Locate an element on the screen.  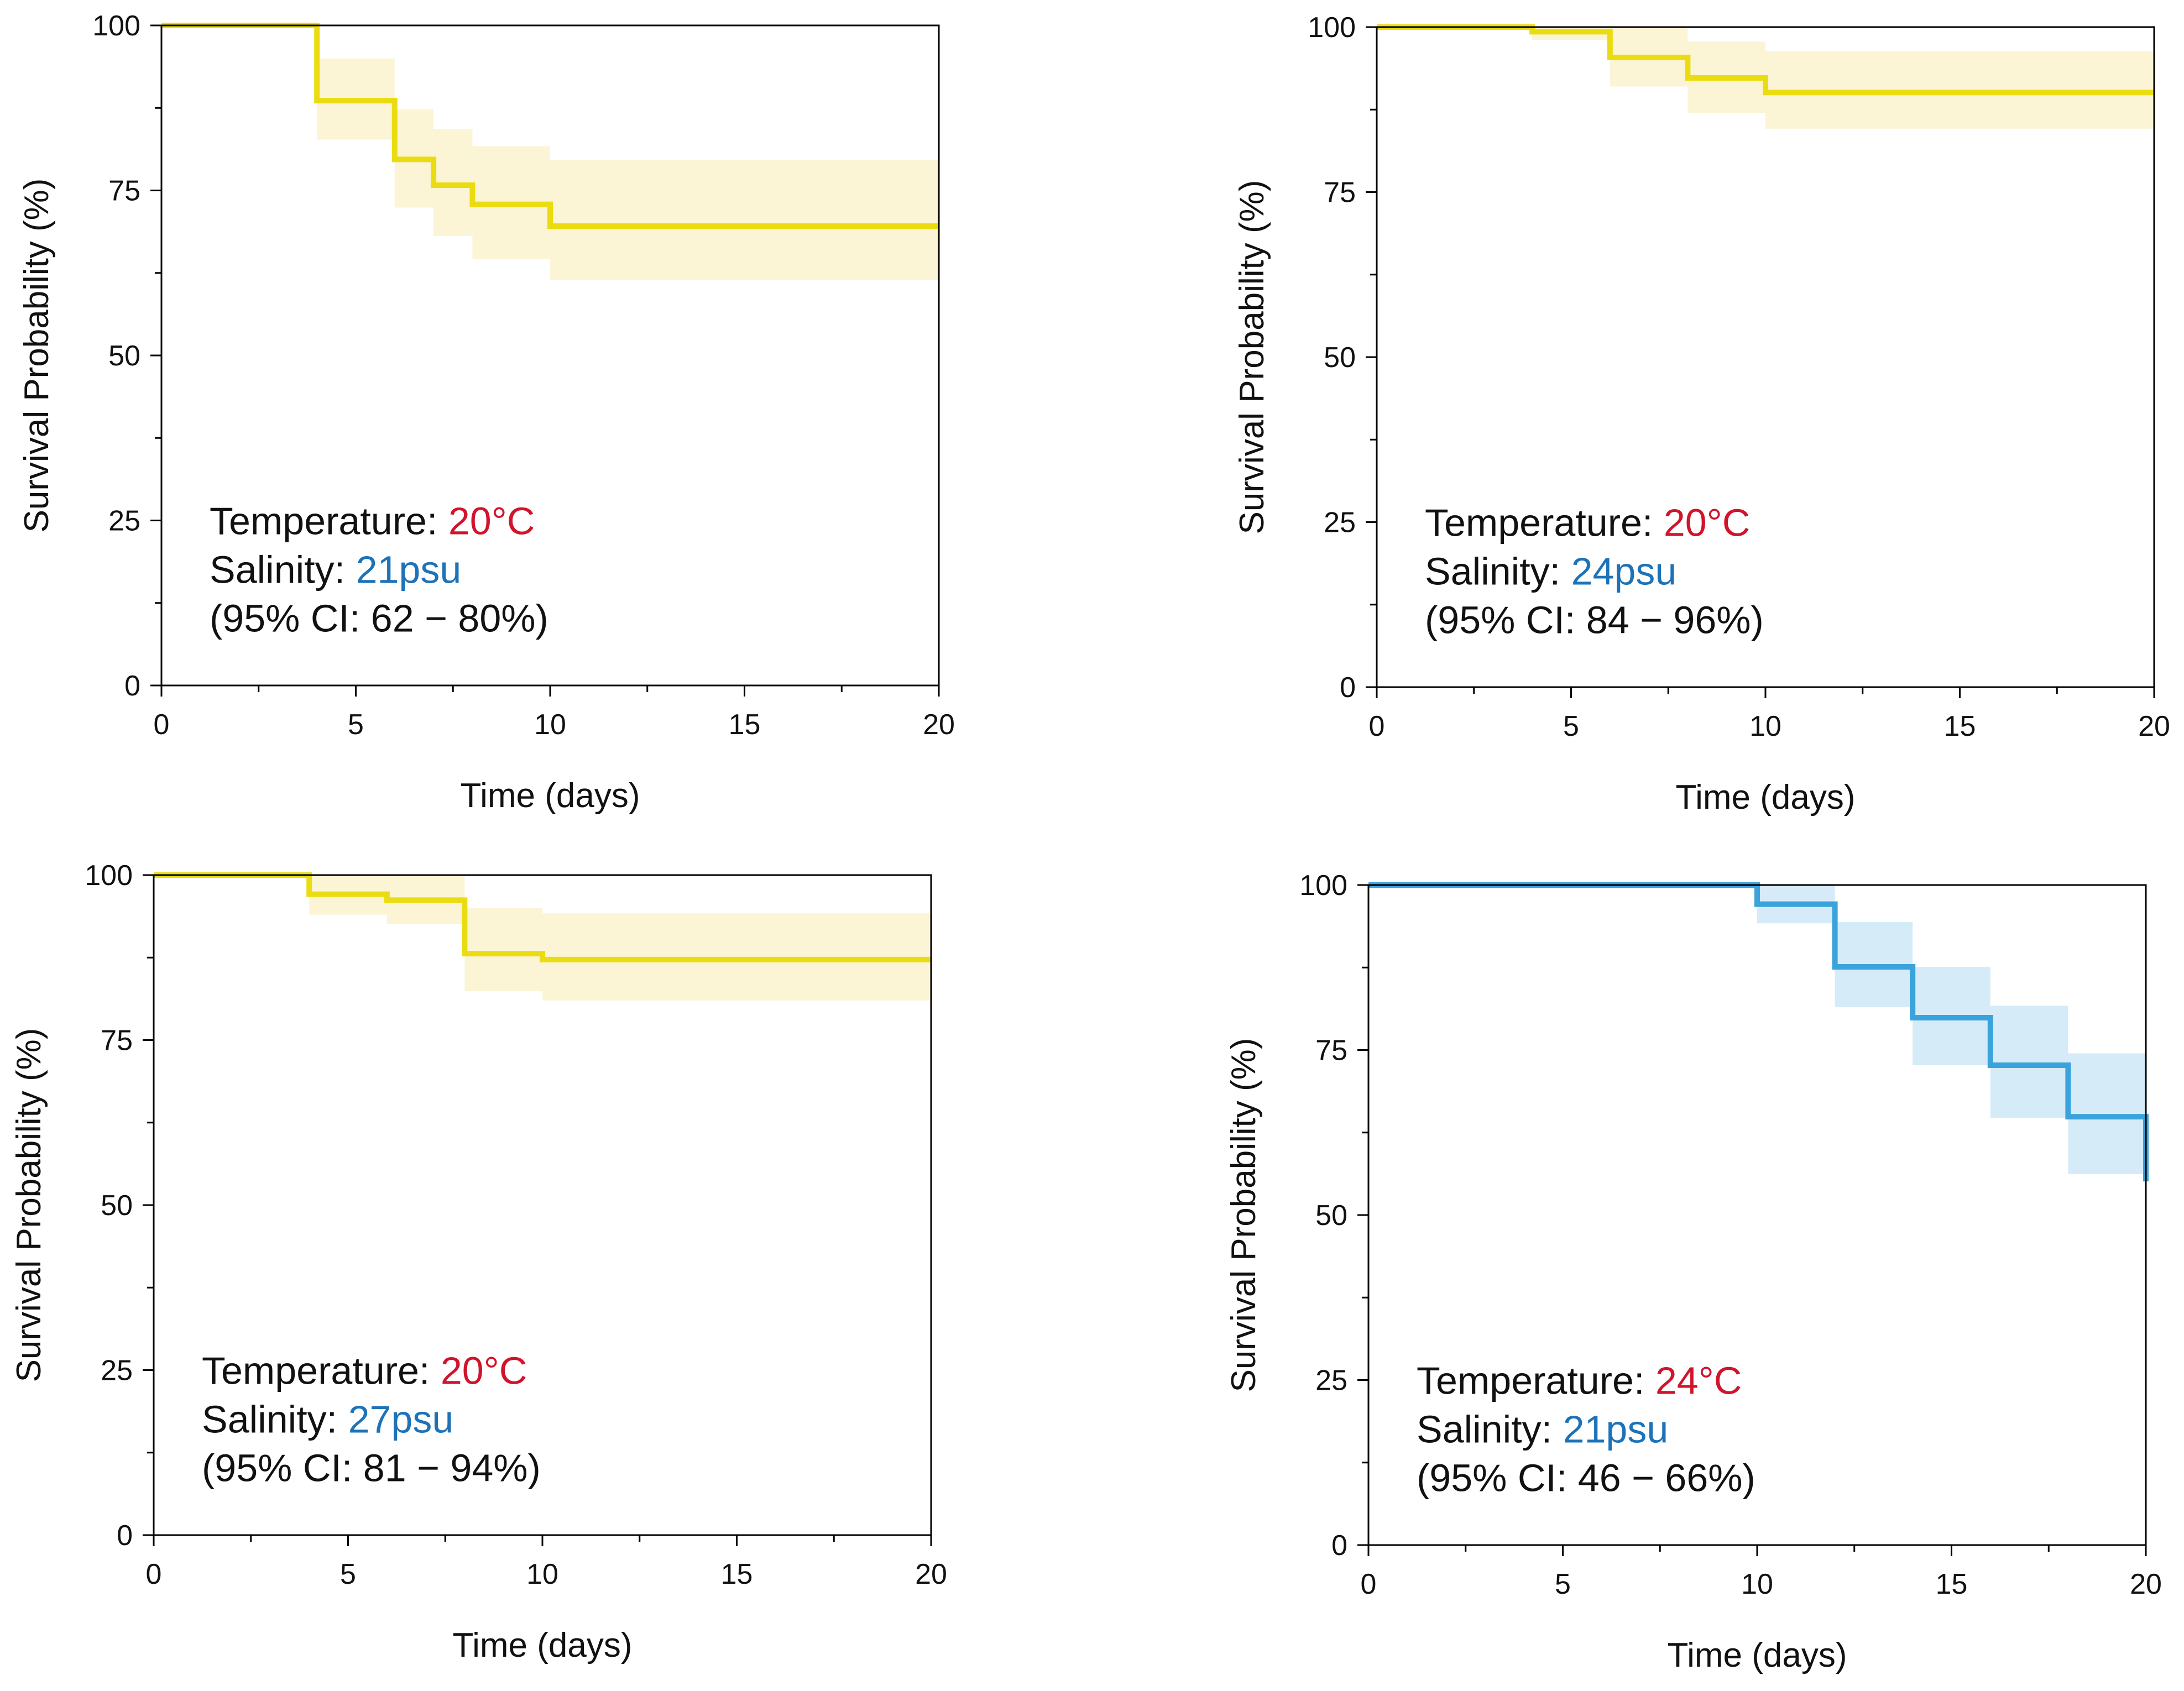
salinity-value: 24psu is located at coordinates (1624, 572).